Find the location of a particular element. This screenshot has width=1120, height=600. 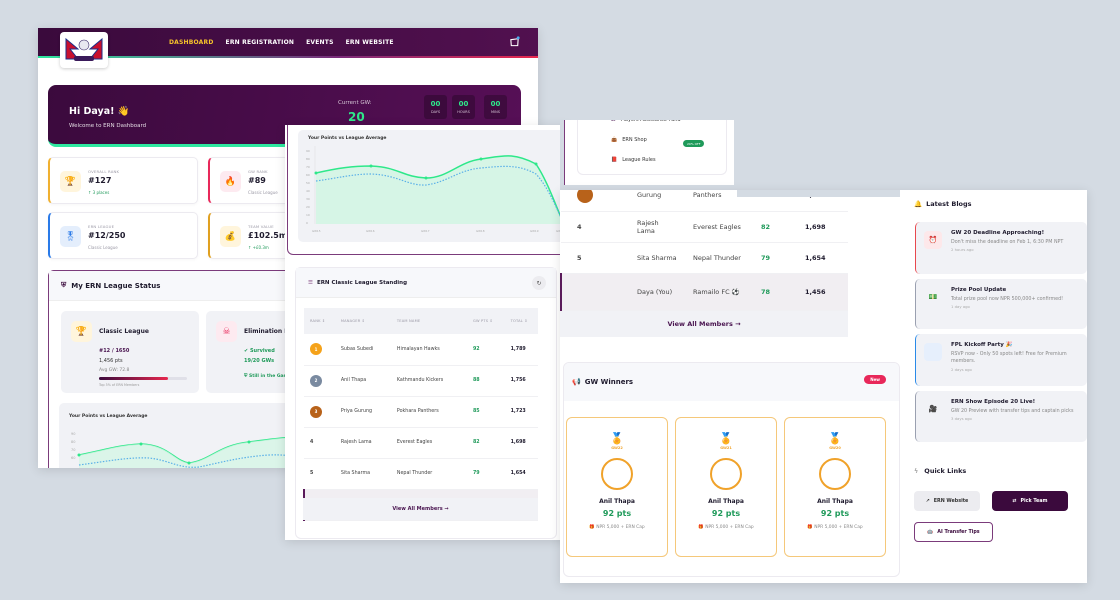

svg-text: GW19 is located at coordinates (534, 231).